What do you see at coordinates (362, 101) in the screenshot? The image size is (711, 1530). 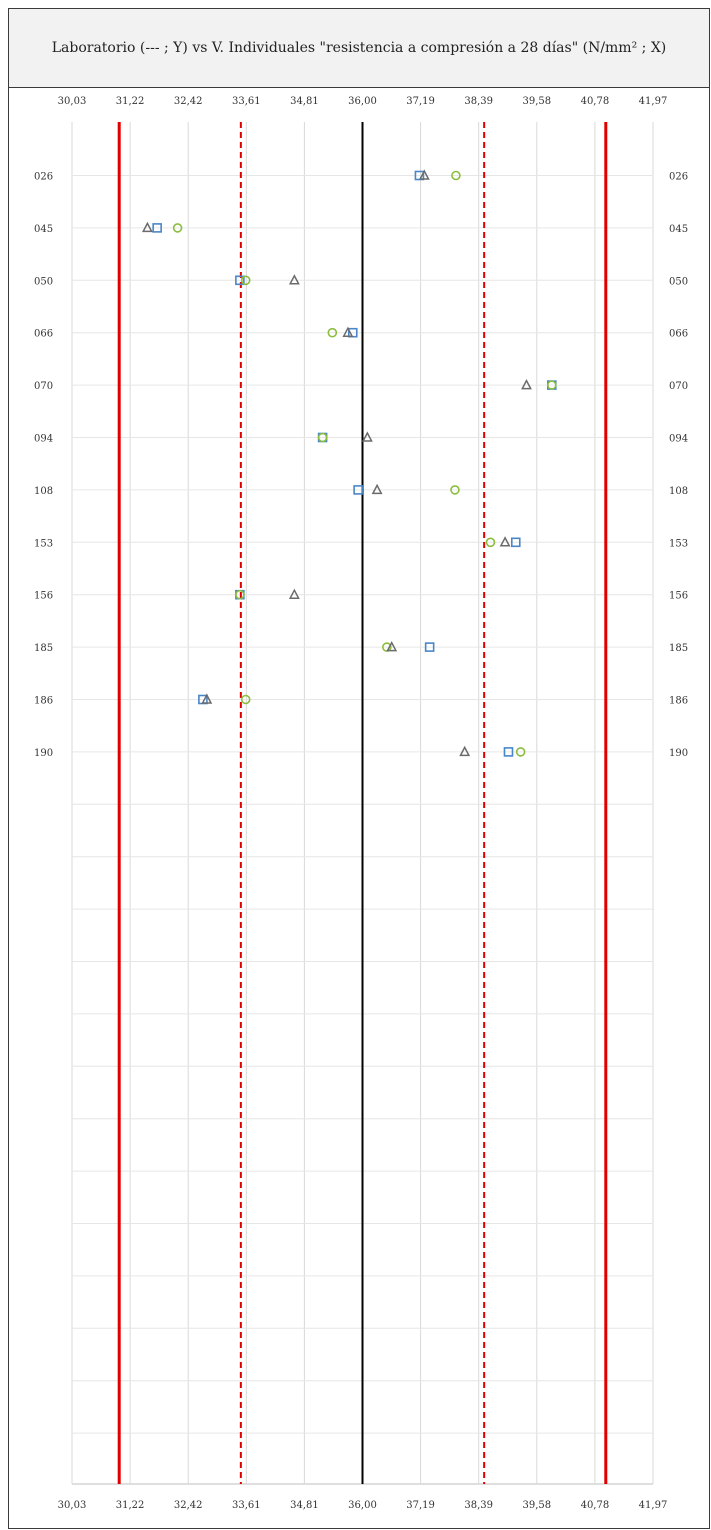 I see `x-tick-label-top: 36,00` at bounding box center [362, 101].